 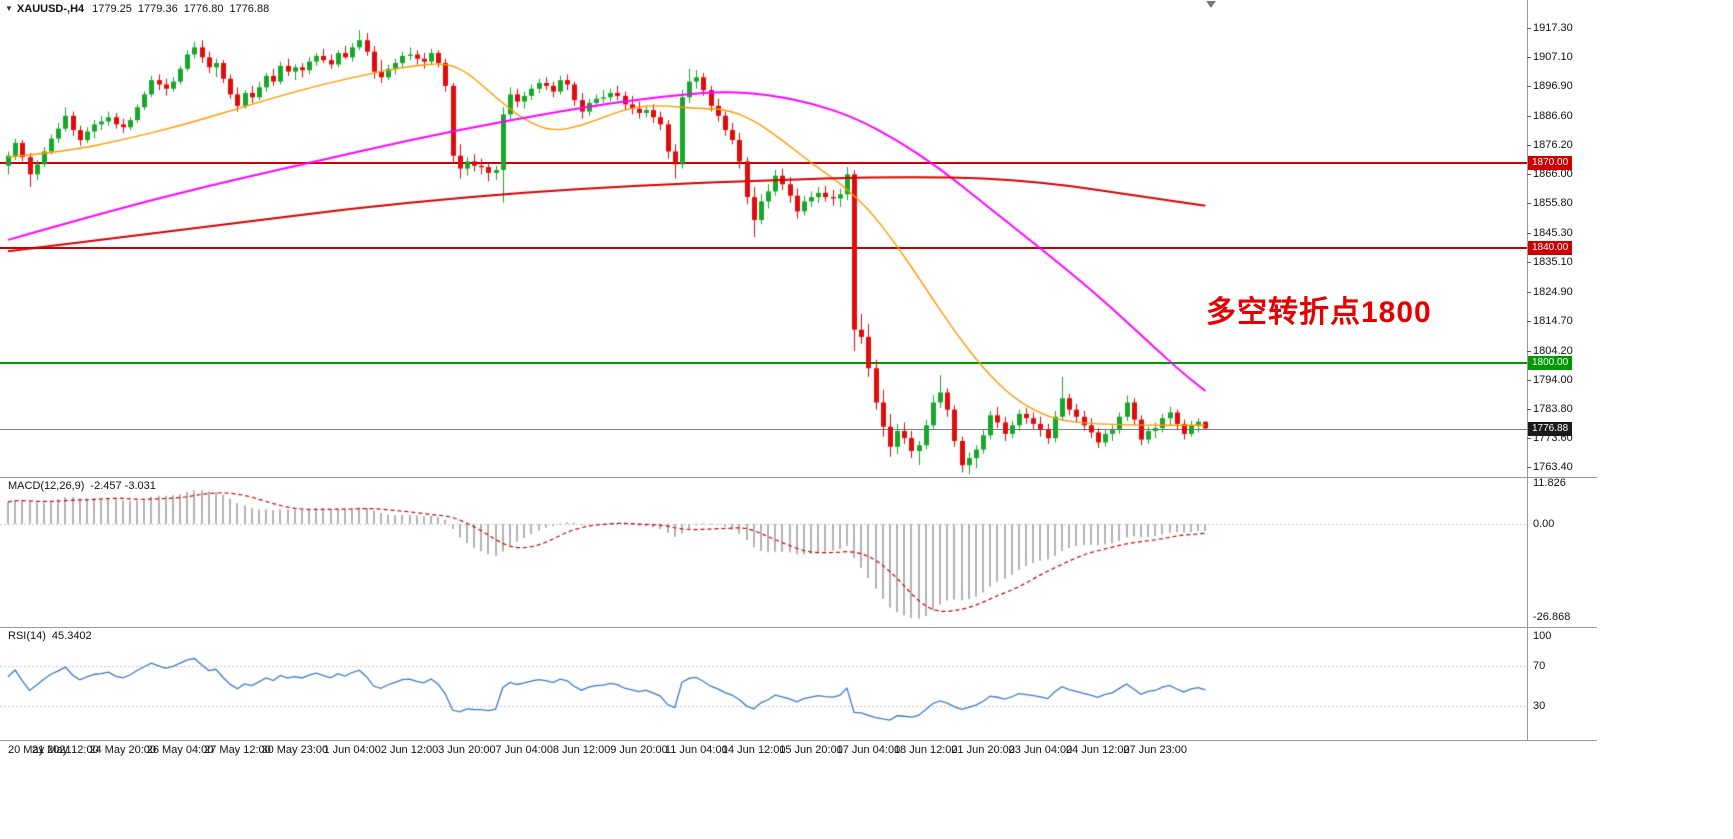 What do you see at coordinates (1553, 174) in the screenshot?
I see `price-tick-label: 1866.00` at bounding box center [1553, 174].